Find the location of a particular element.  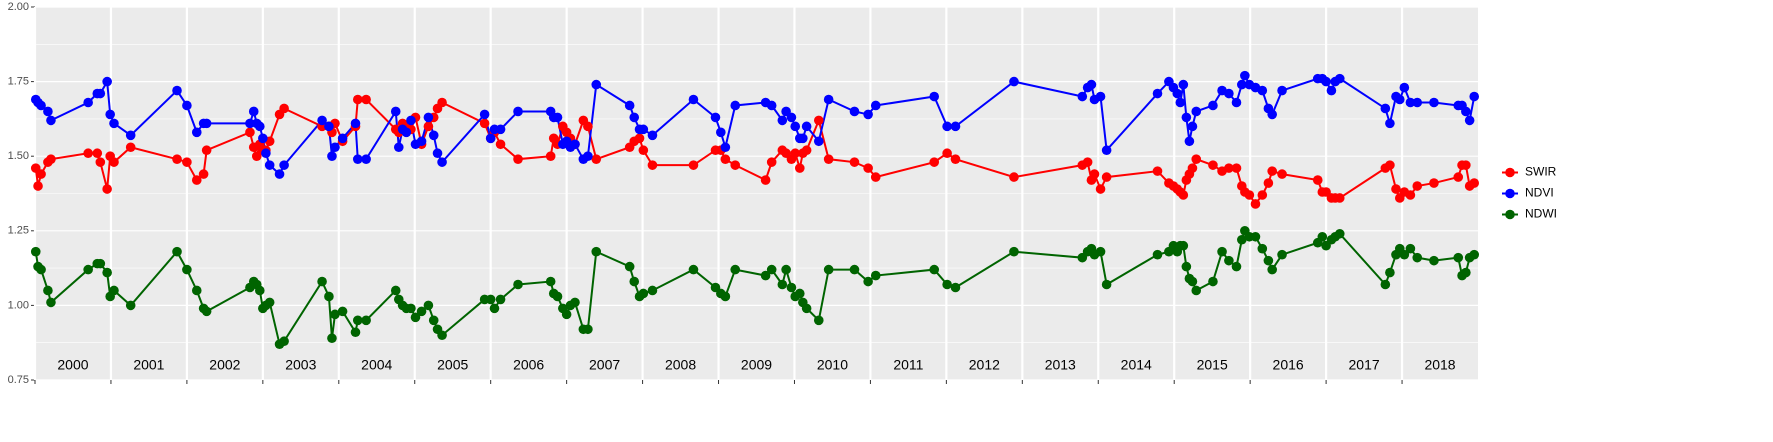

x-tick-label: 2007 is located at coordinates (604, 365).